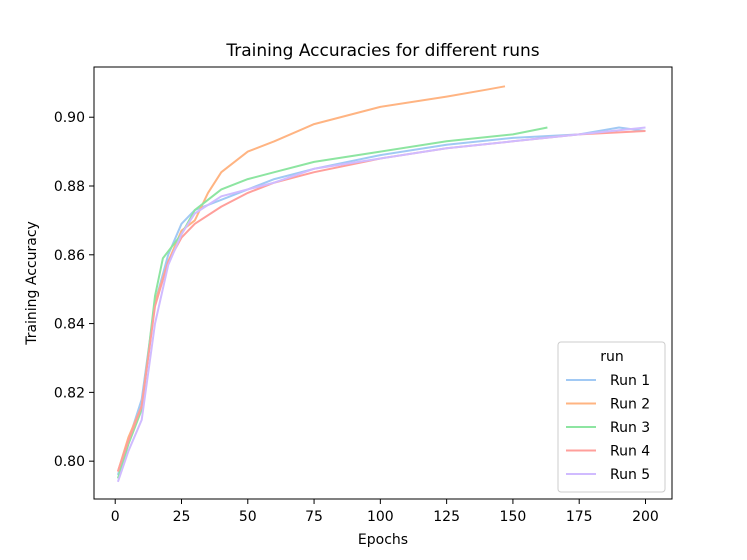 This screenshot has width=747, height=560. Describe the element at coordinates (612, 357) in the screenshot. I see `legend-title: run` at that location.